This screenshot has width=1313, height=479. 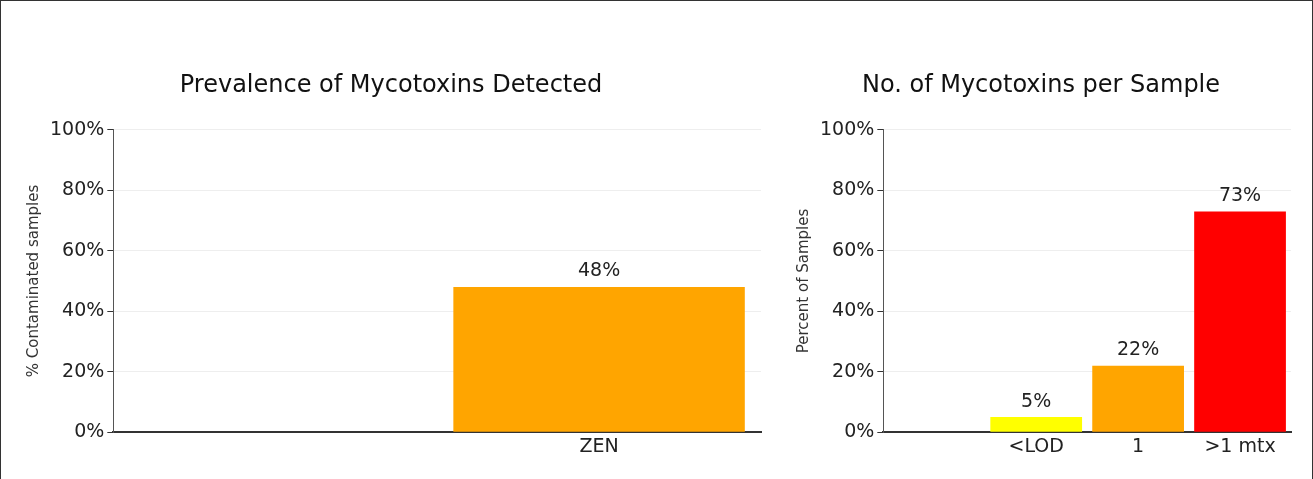 What do you see at coordinates (599, 269) in the screenshot?
I see `data-label: 48%` at bounding box center [599, 269].